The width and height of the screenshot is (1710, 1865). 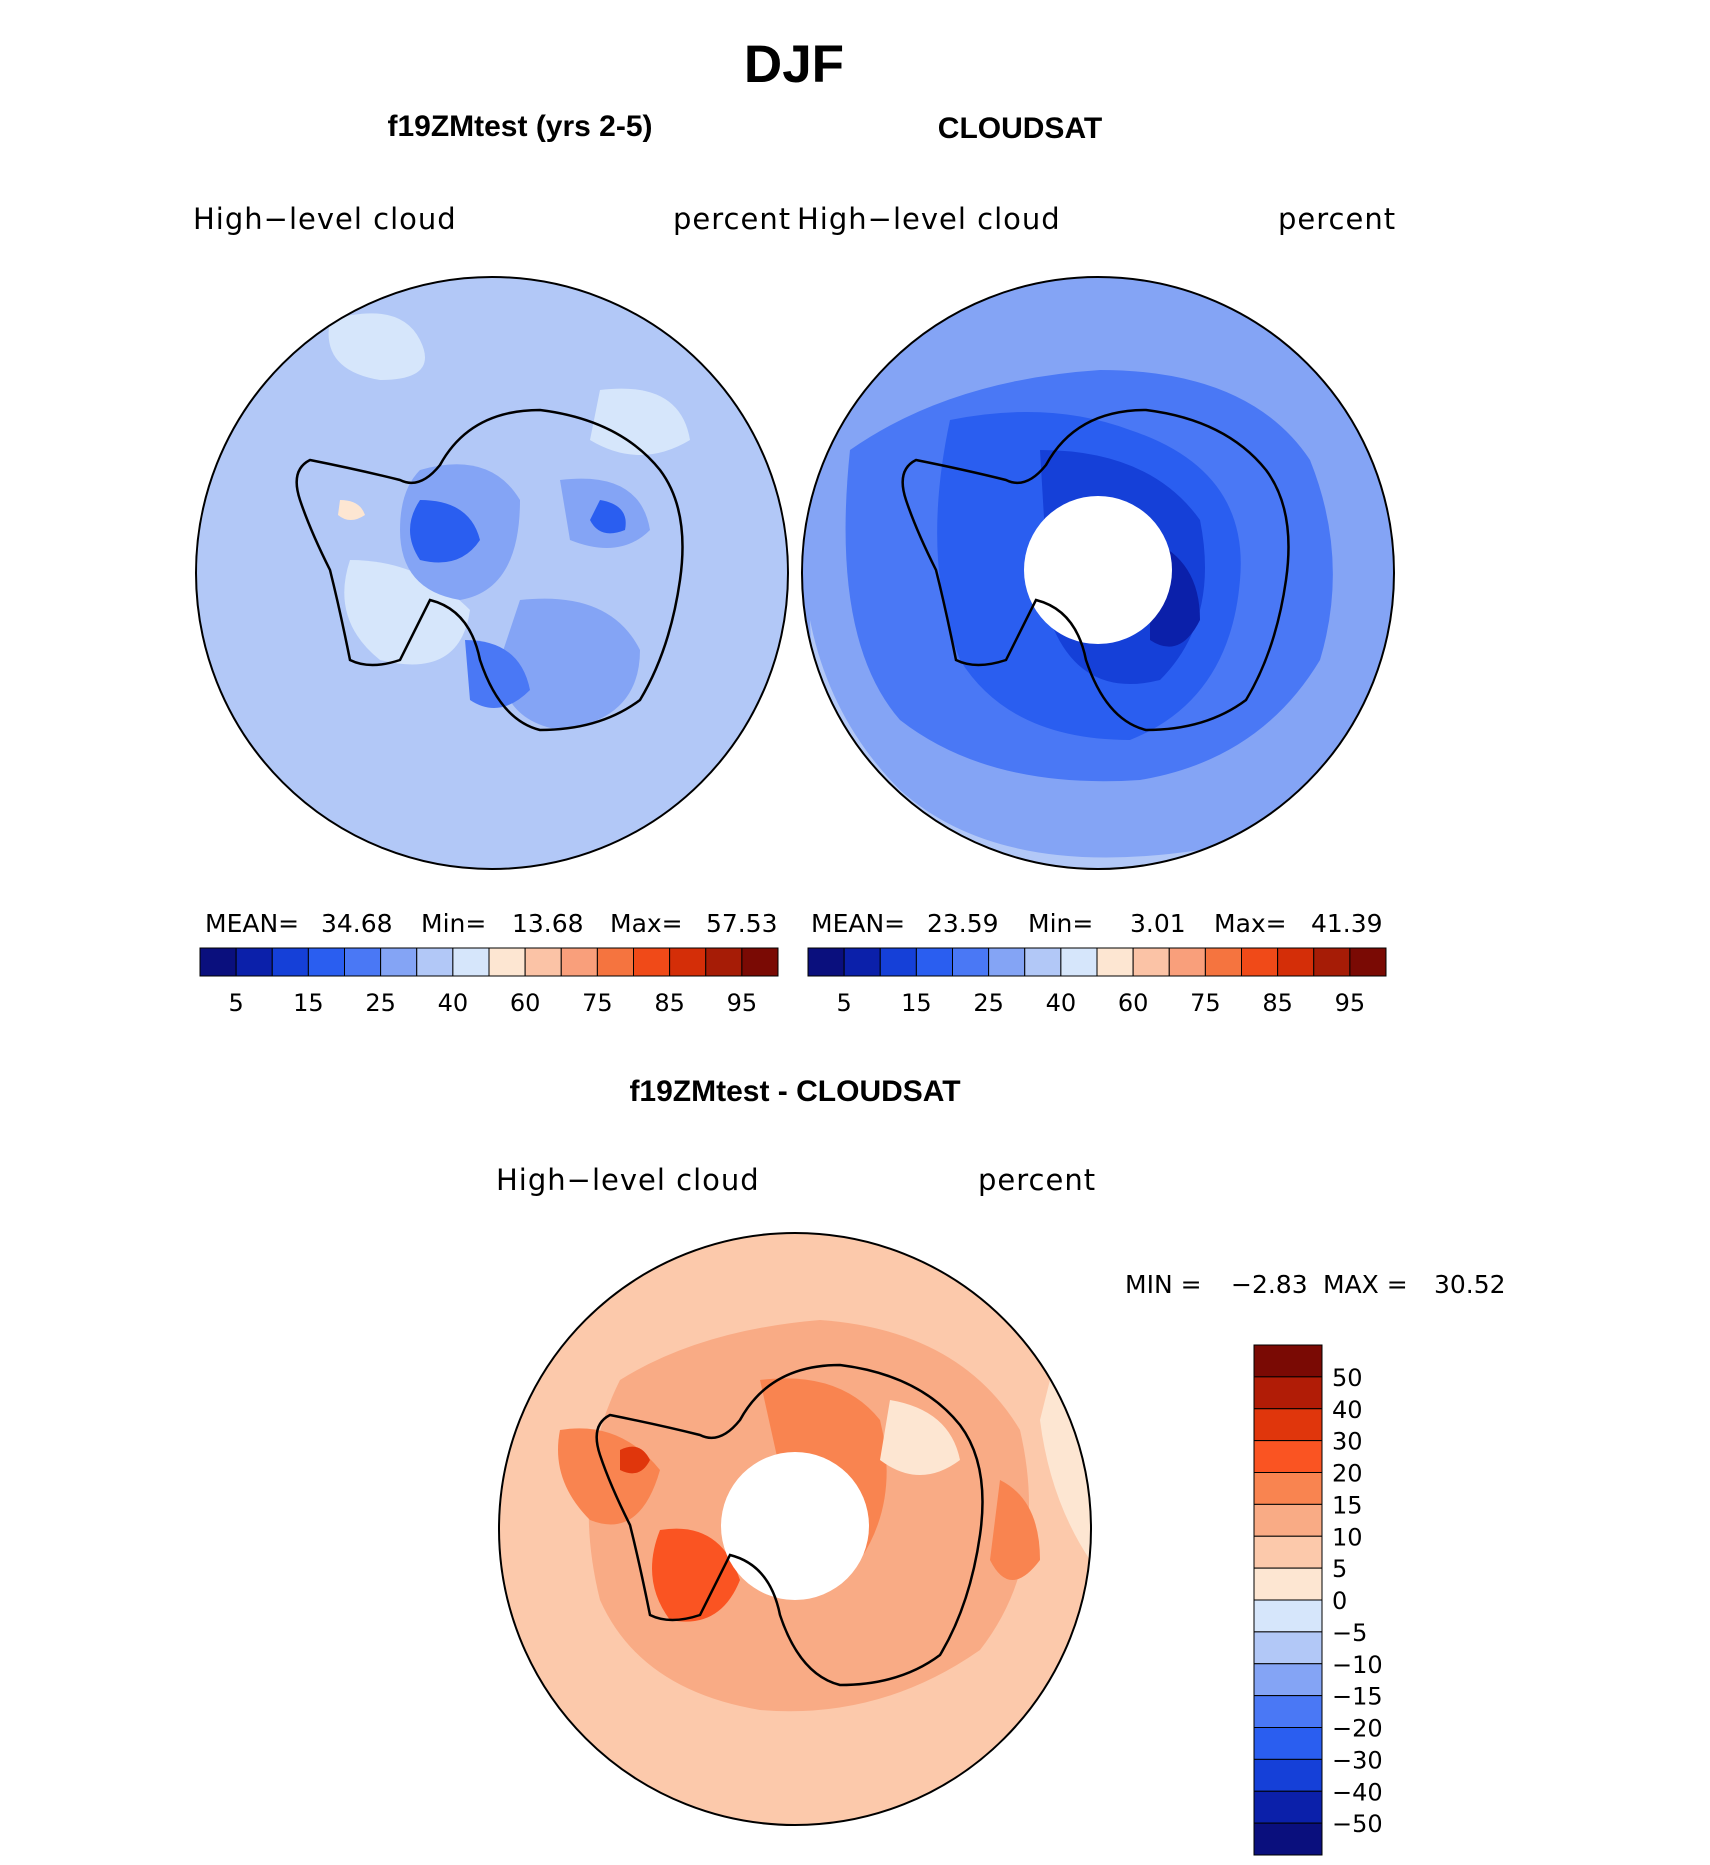 What do you see at coordinates (548, 923) in the screenshot?
I see `panel-1-min: 13.68` at bounding box center [548, 923].